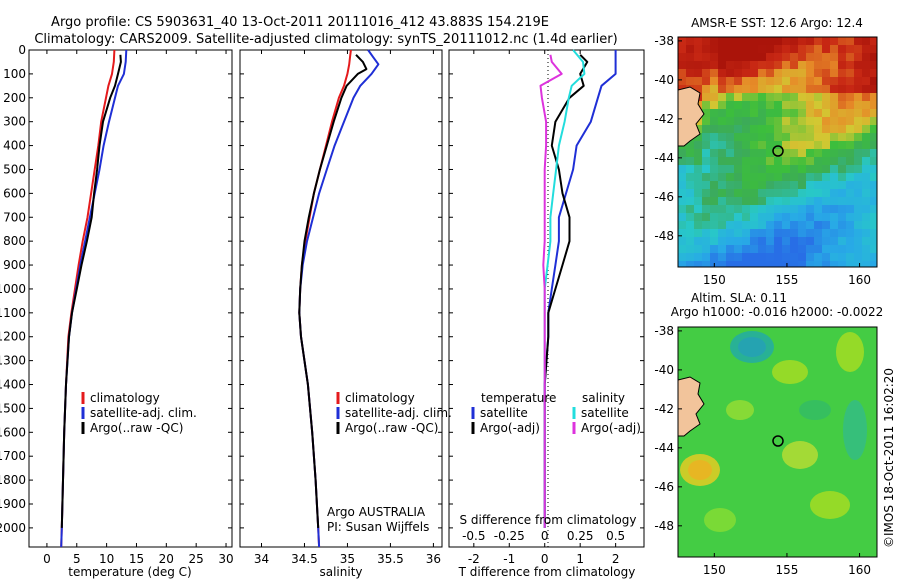  I want to click on lon-tick-label: 155, so click(786, 570).